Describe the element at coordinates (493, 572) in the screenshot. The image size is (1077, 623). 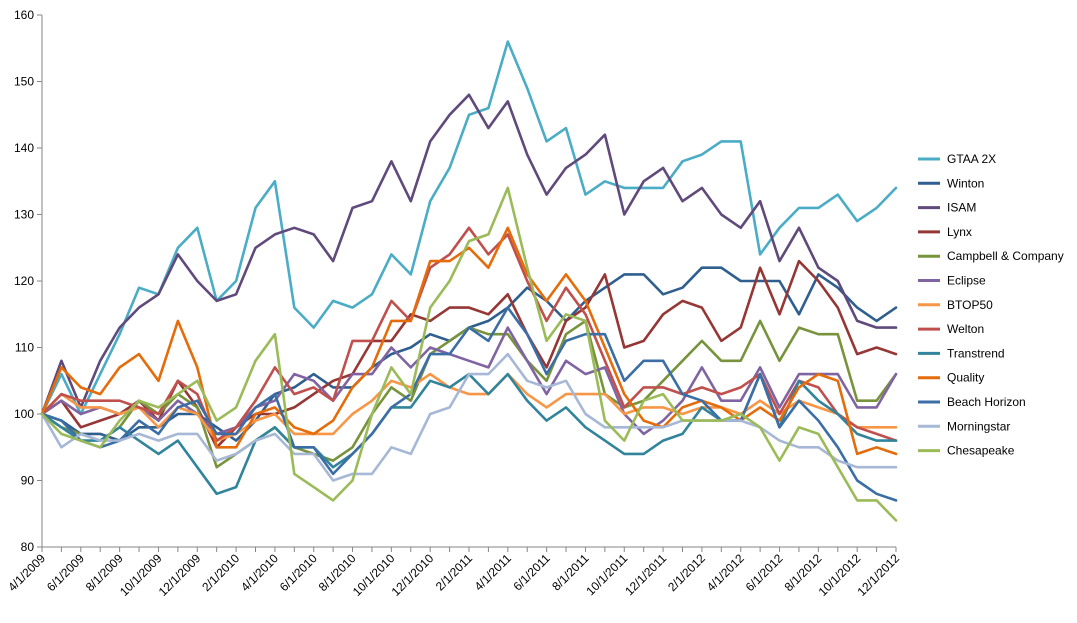
I see `x-tick-label: 4/1/2011` at that location.